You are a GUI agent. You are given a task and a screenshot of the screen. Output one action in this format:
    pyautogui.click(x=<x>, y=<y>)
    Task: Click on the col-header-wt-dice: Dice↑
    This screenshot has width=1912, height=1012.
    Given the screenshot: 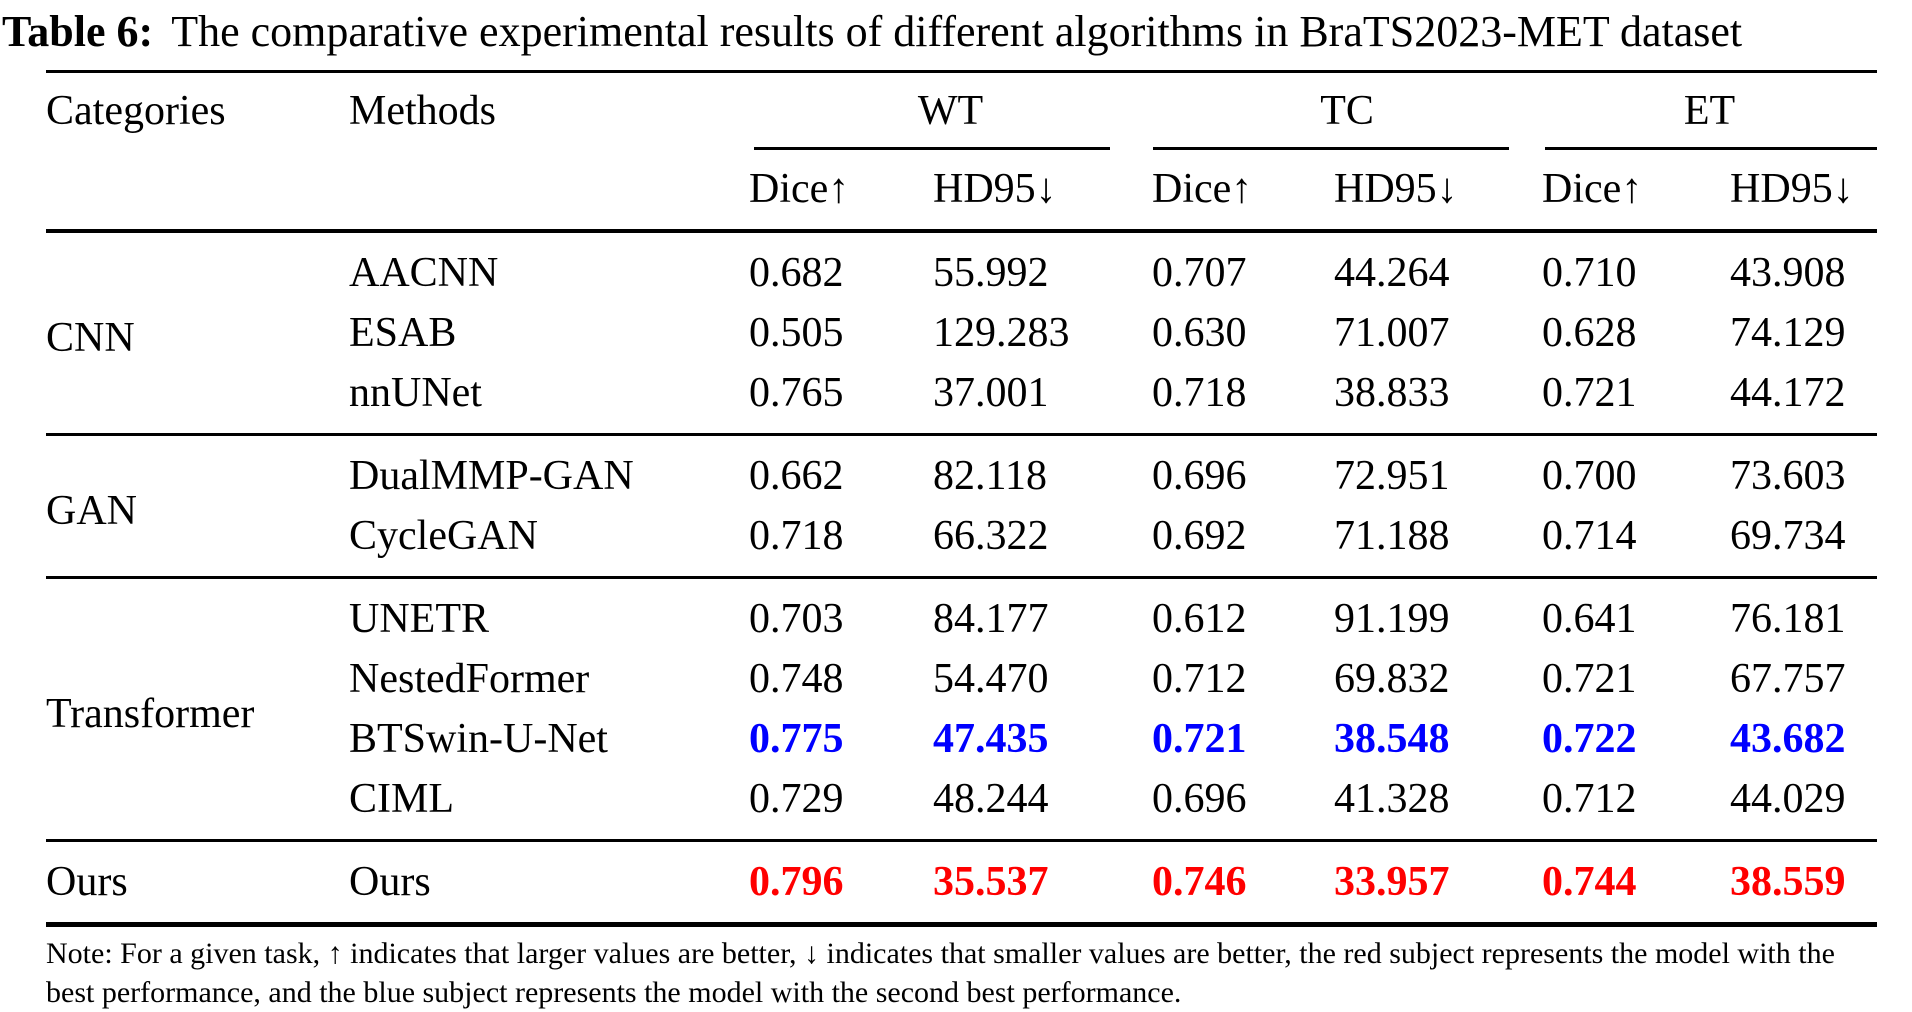 What is the action you would take?
    pyautogui.click(x=799, y=189)
    